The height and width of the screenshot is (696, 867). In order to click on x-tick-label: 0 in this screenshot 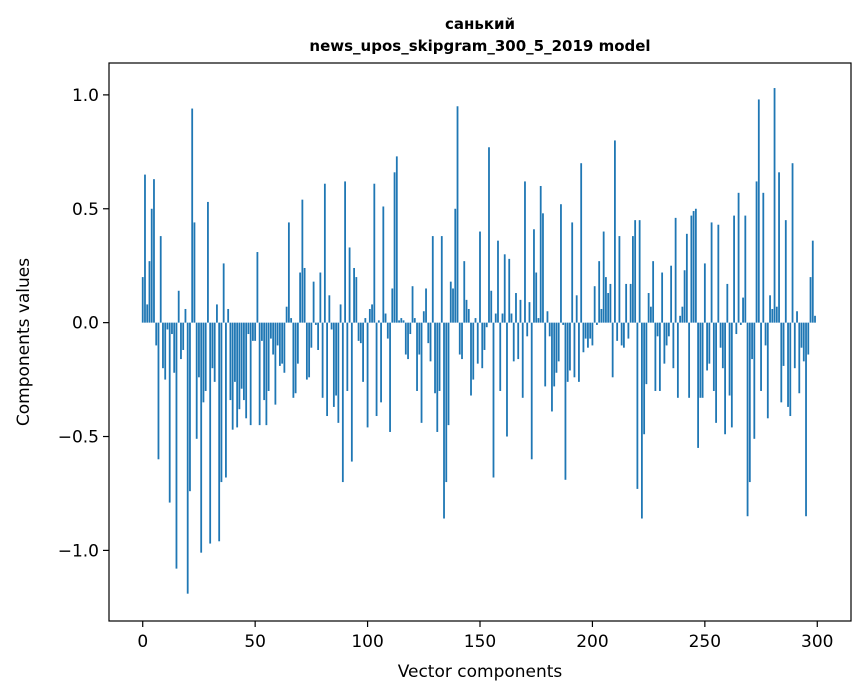, I will do `click(142, 642)`.